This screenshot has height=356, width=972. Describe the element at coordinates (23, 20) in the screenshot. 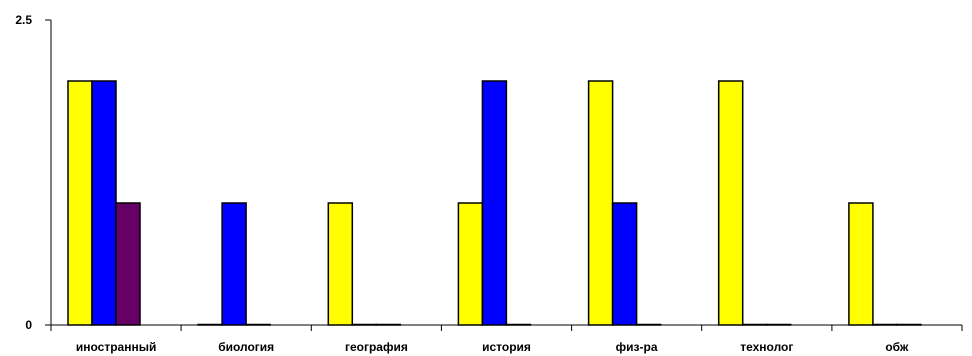

I see `y-tick-label-max: 2.5` at that location.